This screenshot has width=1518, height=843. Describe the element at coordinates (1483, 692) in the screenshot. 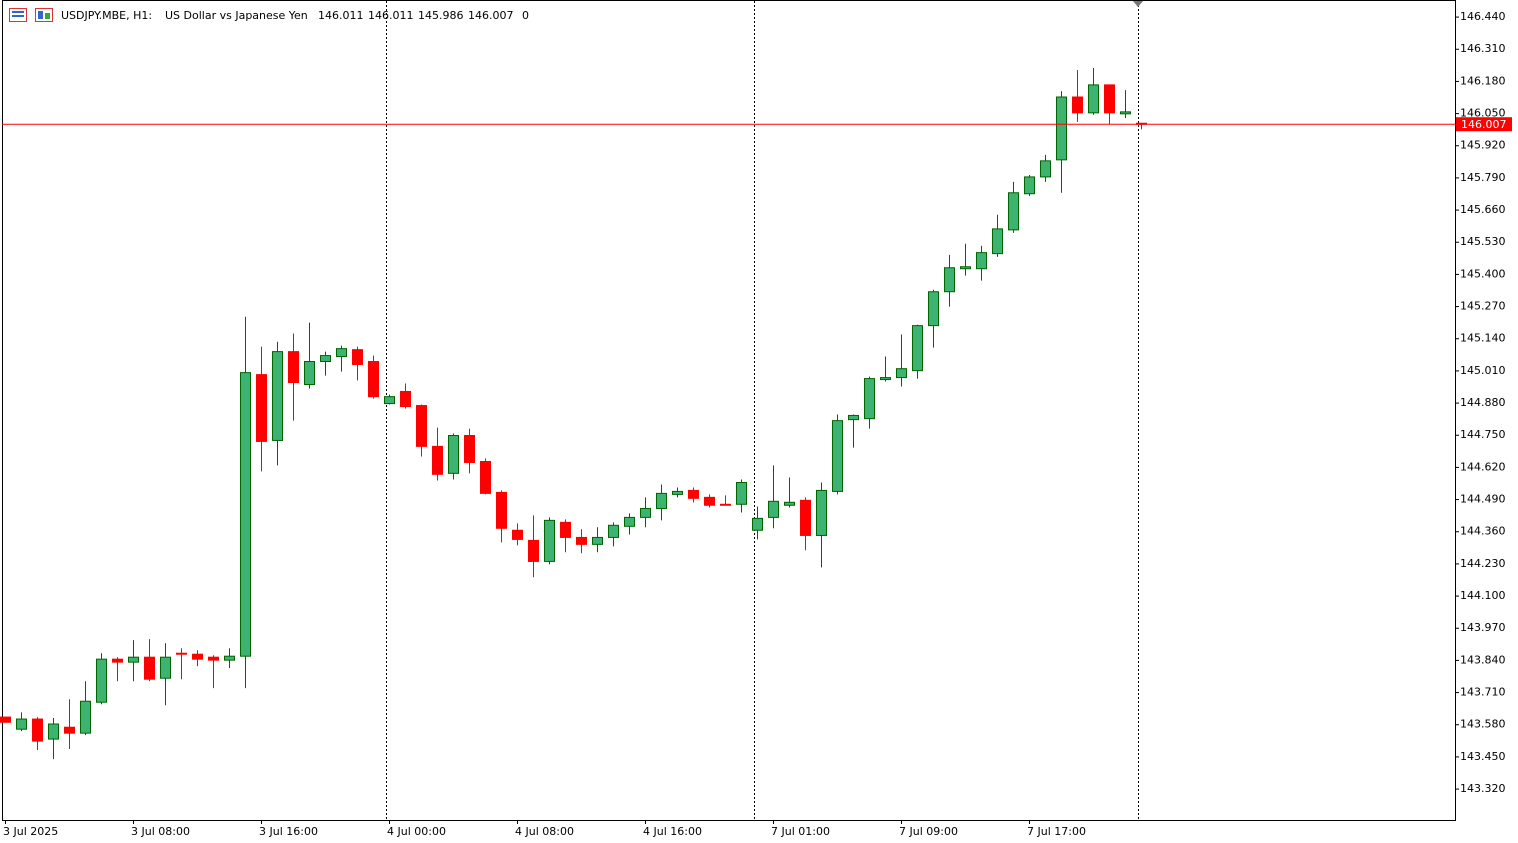

I see `y-tick-label: 143.710` at that location.